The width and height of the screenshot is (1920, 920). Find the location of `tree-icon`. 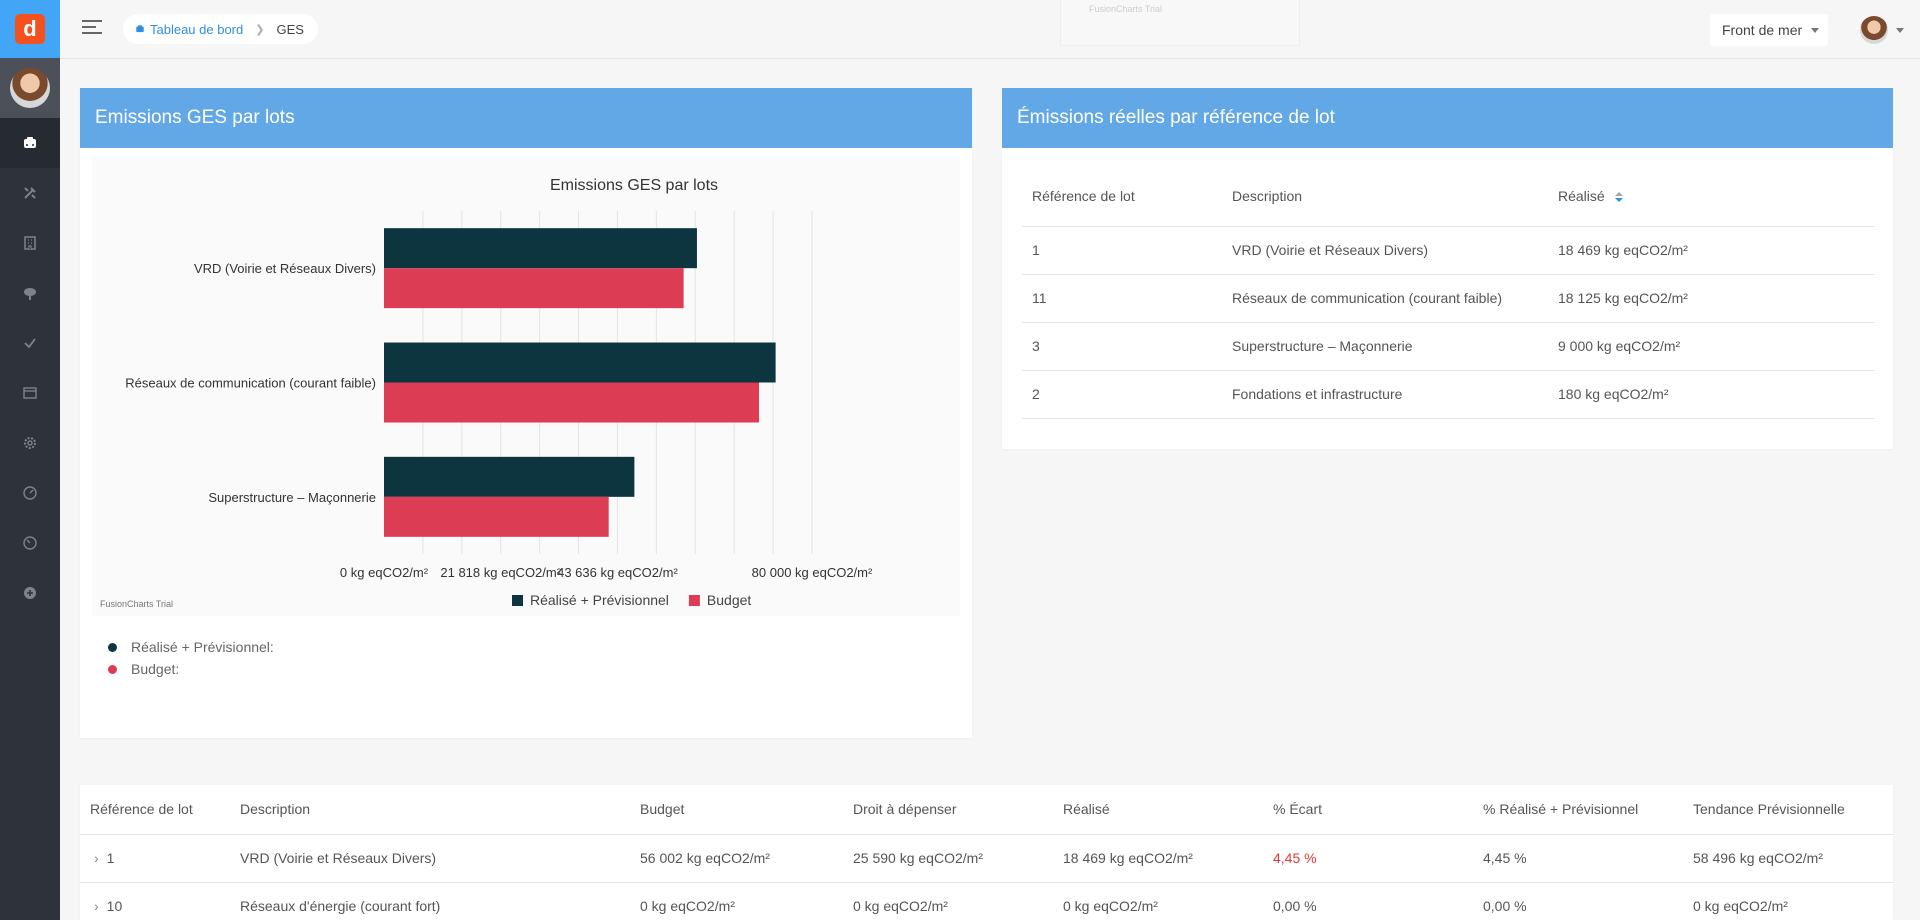

tree-icon is located at coordinates (30, 294).